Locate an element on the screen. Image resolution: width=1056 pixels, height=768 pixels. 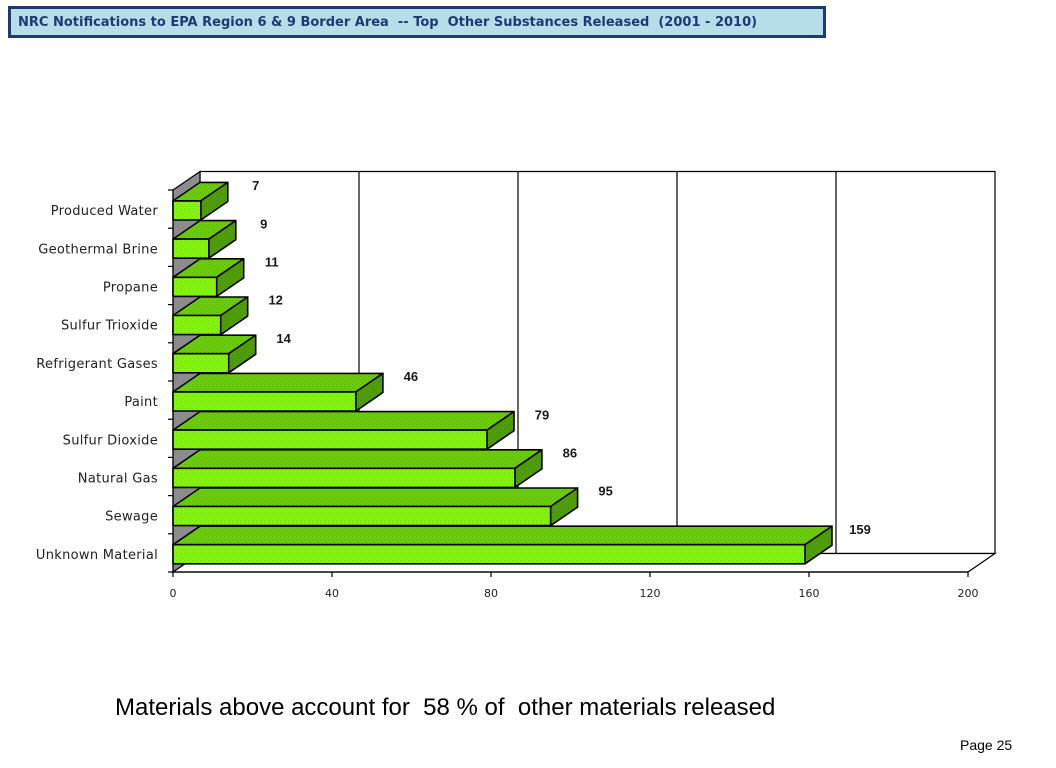
category-label-unknown-material: Unknown Material is located at coordinates (97, 555).